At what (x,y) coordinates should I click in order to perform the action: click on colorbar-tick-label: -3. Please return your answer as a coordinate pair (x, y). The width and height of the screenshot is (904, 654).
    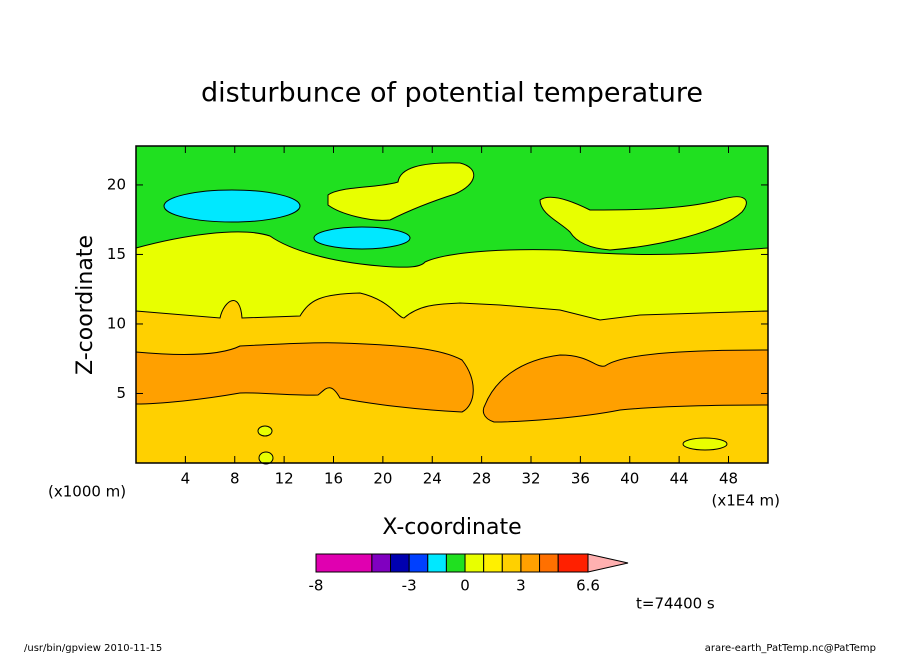
    Looking at the image, I should click on (409, 586).